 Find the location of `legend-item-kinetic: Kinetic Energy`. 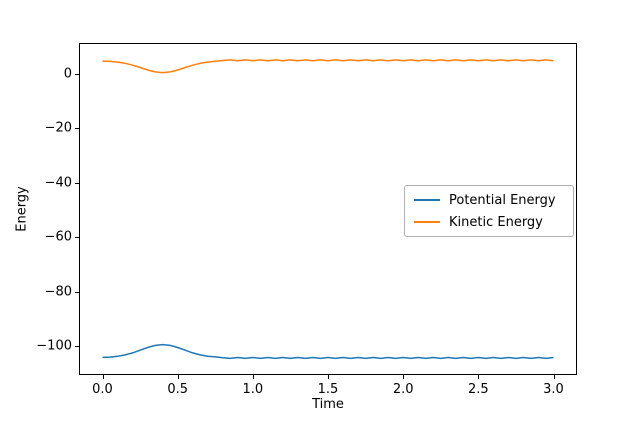

legend-item-kinetic: Kinetic Energy is located at coordinates (489, 222).